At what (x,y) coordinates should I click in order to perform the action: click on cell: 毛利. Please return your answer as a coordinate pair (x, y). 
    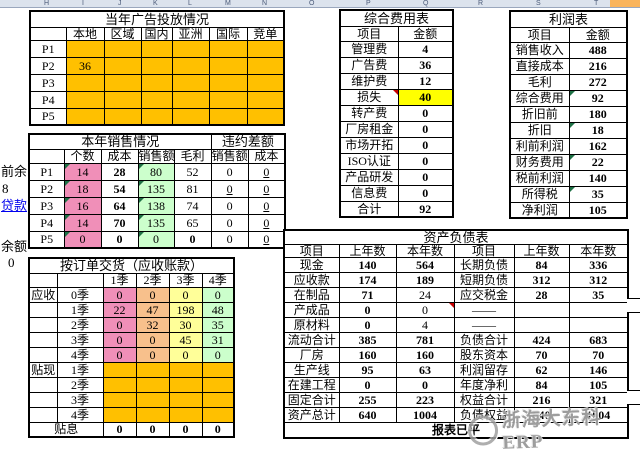
    Looking at the image, I should click on (539, 82).